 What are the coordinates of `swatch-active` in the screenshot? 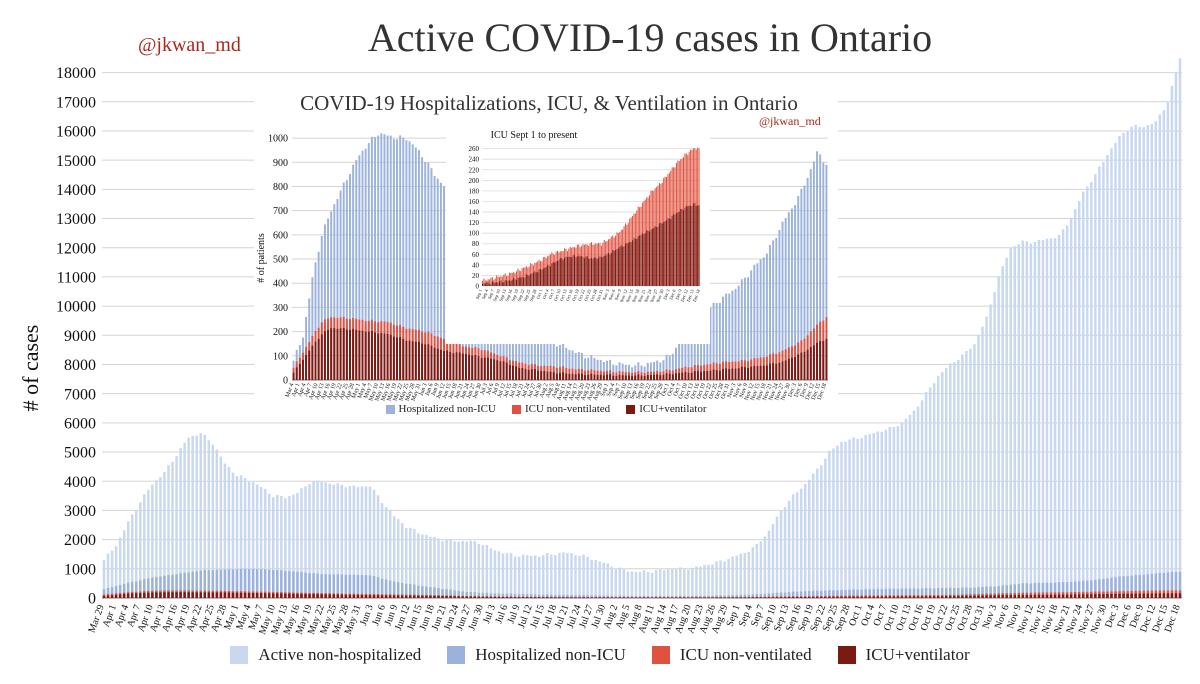 It's located at (239, 655).